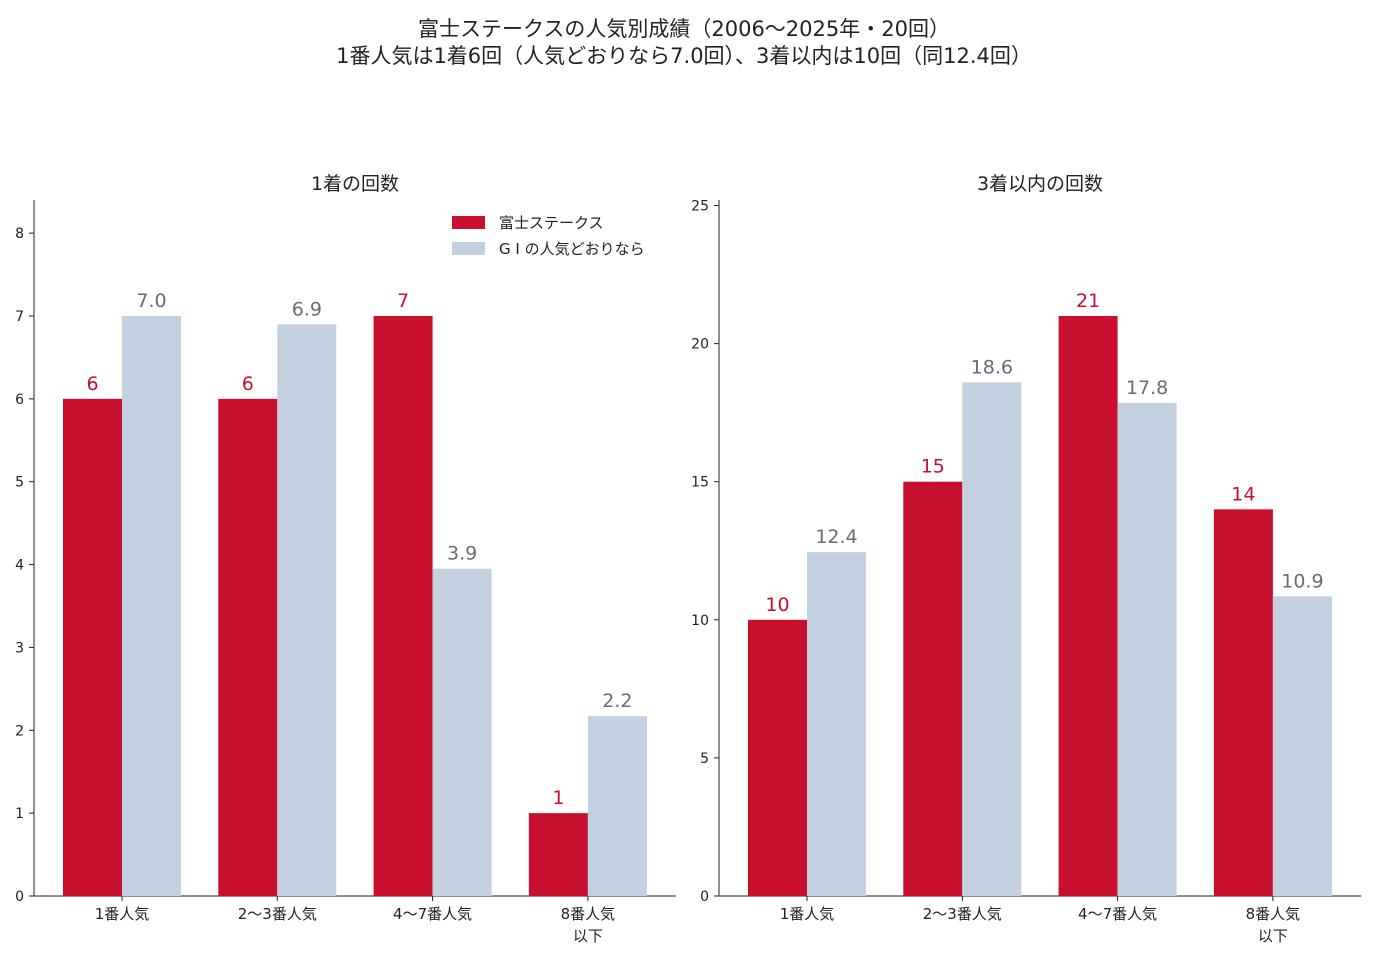  Describe the element at coordinates (992, 367) in the screenshot. I see `data-label-g1: 18.6` at that location.